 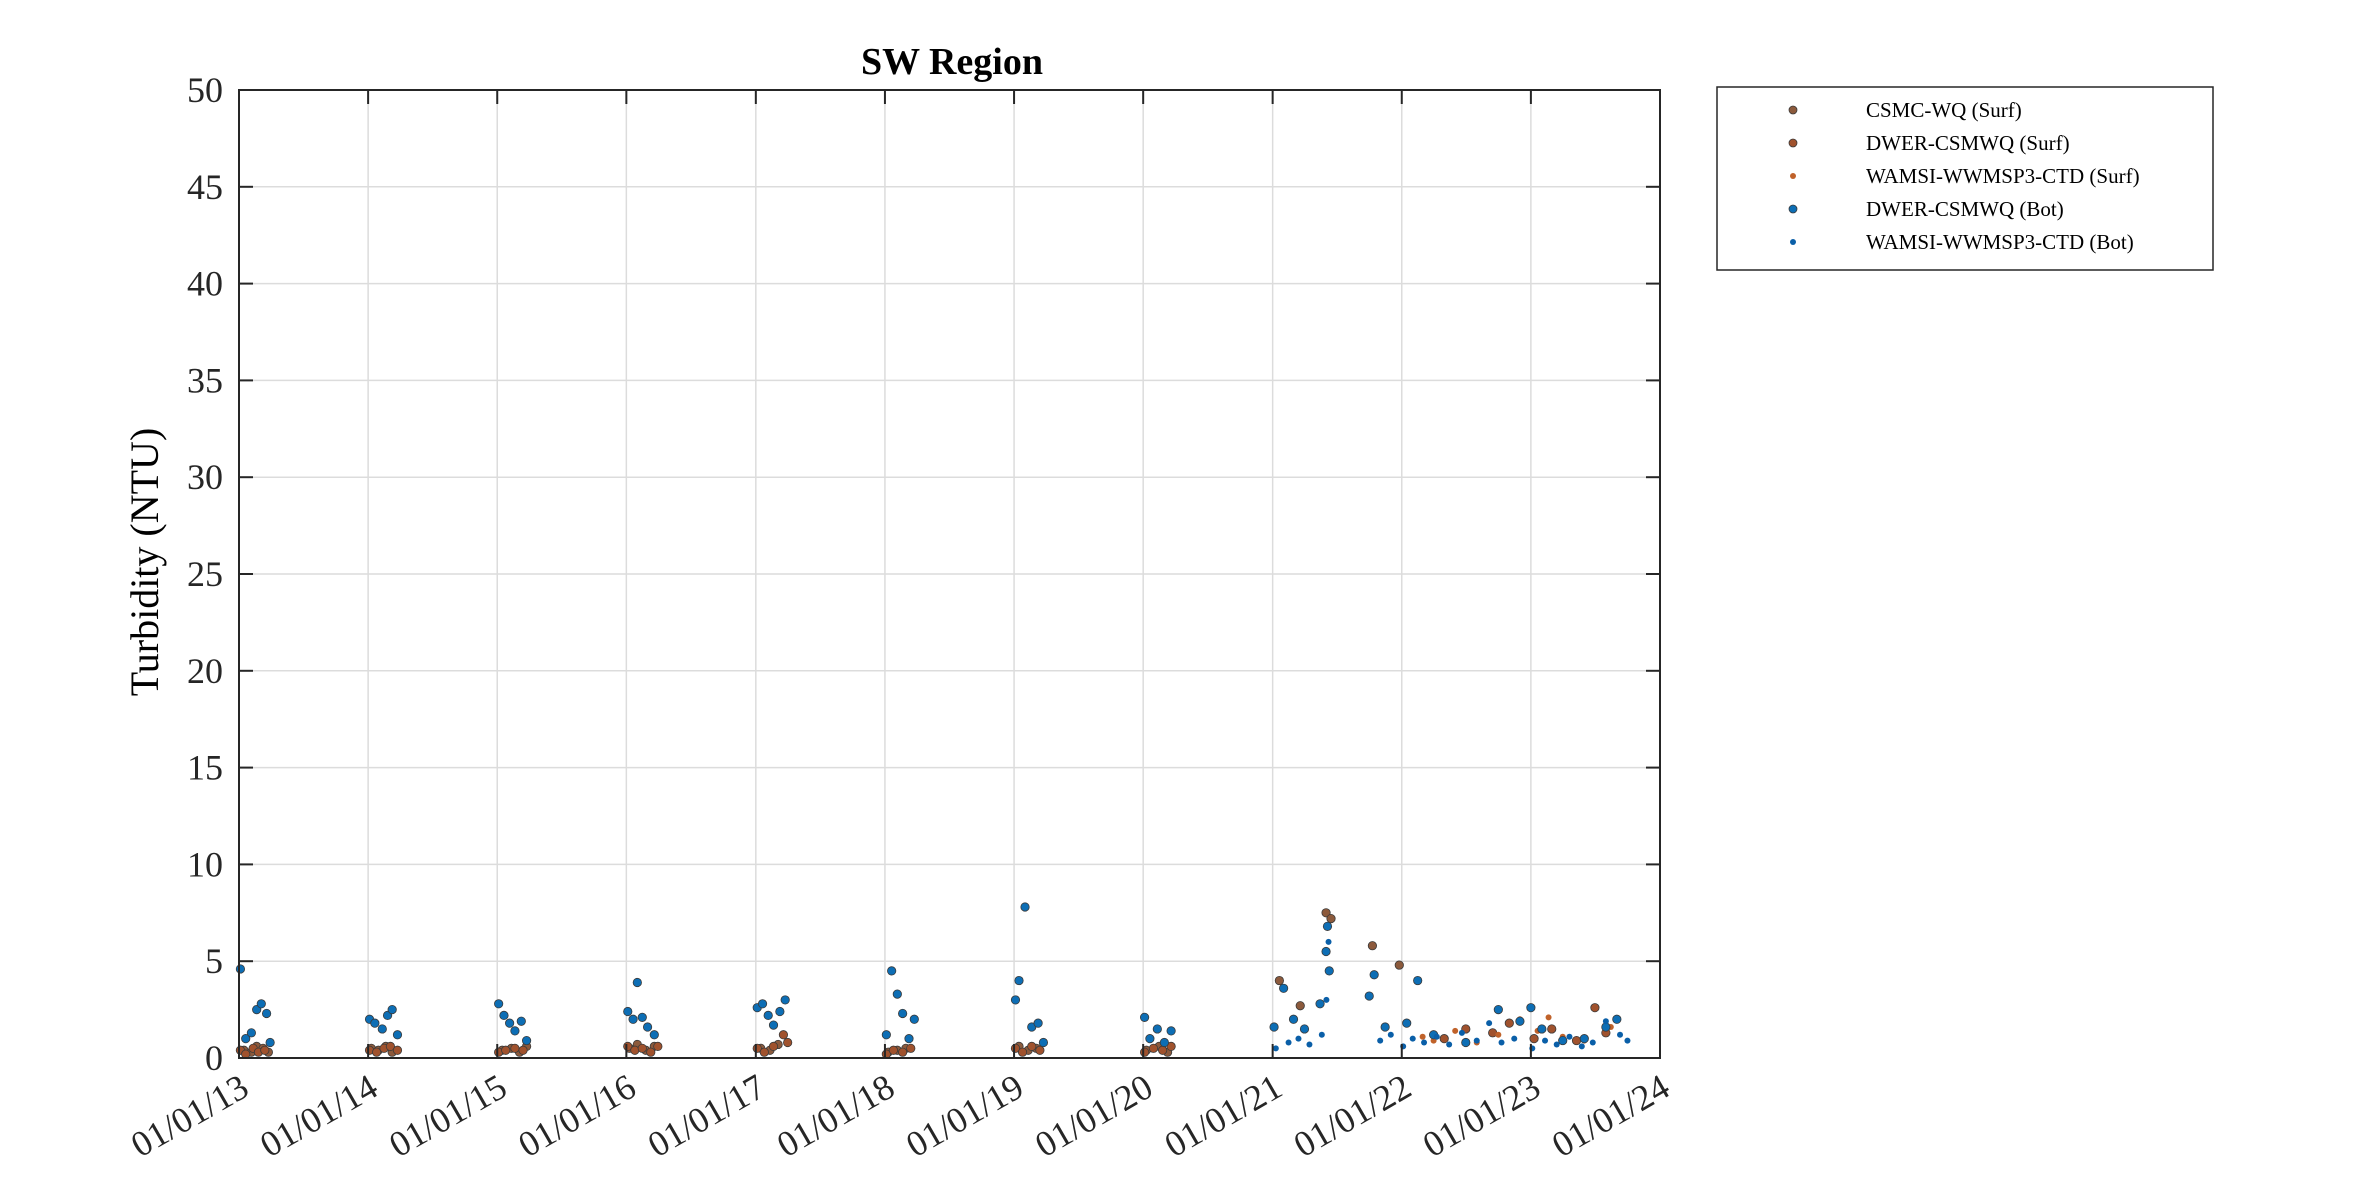 I want to click on x-tick-label: 01/01/20, so click(x=1093, y=1115).